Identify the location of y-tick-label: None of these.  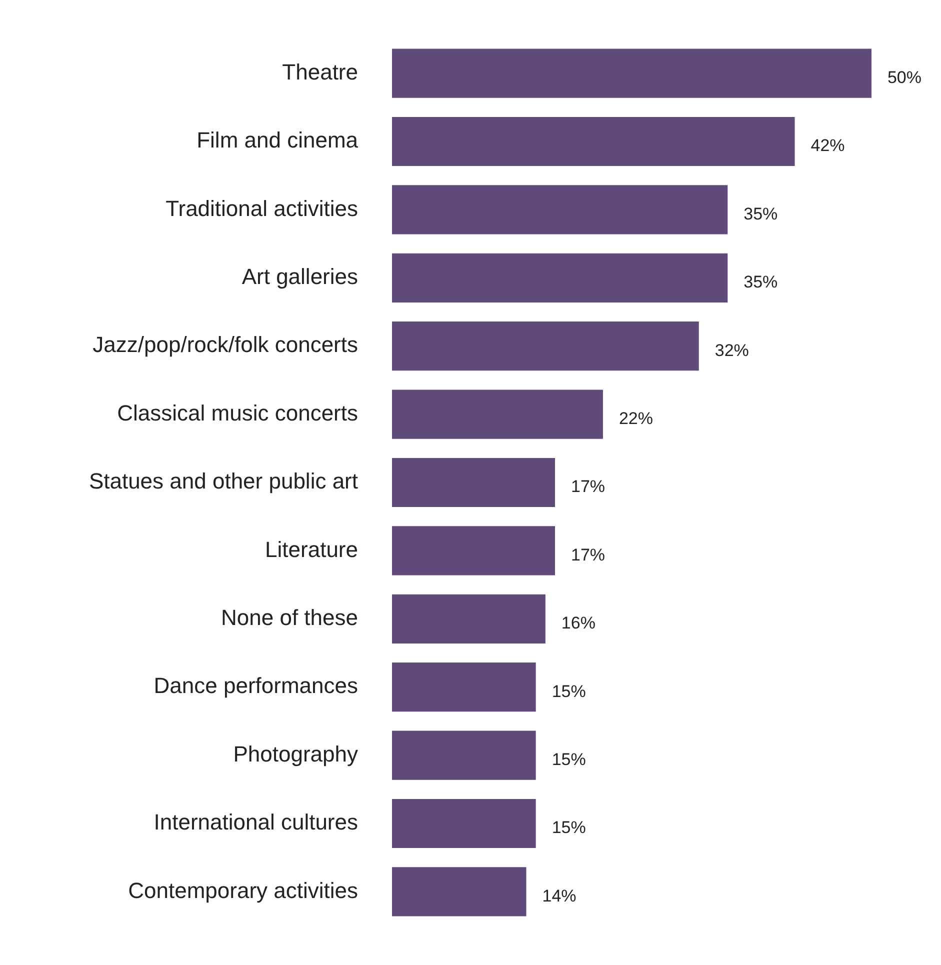
(289, 617).